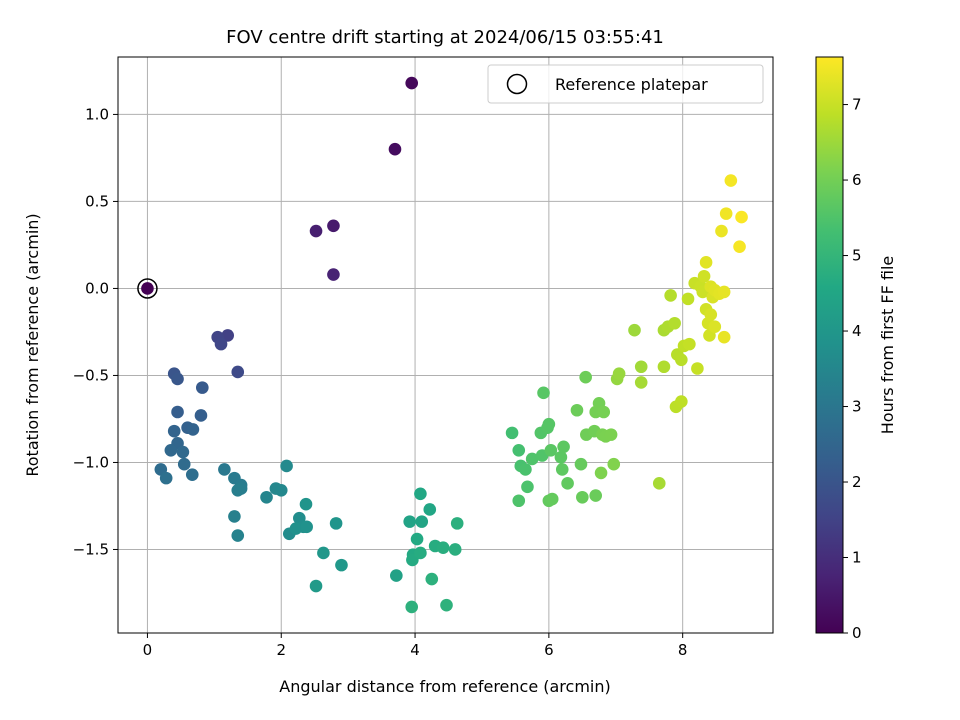  Describe the element at coordinates (444, 686) in the screenshot. I see `x-axis-label: Angular distance from reference (arcmin)` at that location.